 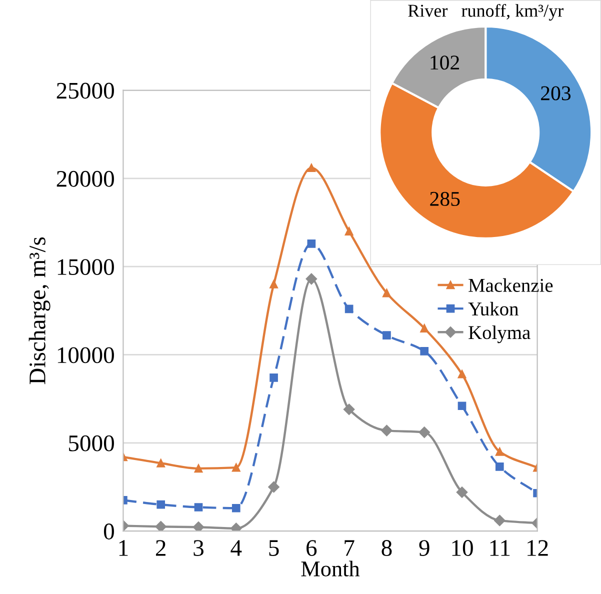 I want to click on x-tick-label: 11, so click(x=500, y=548).